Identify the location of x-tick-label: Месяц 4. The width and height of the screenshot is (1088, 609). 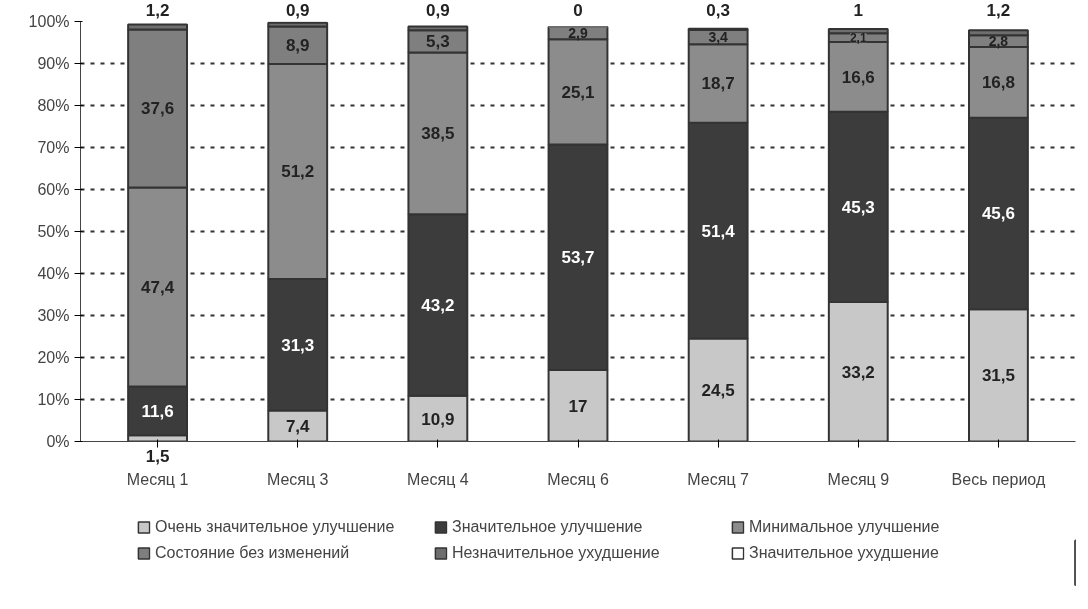
(438, 479).